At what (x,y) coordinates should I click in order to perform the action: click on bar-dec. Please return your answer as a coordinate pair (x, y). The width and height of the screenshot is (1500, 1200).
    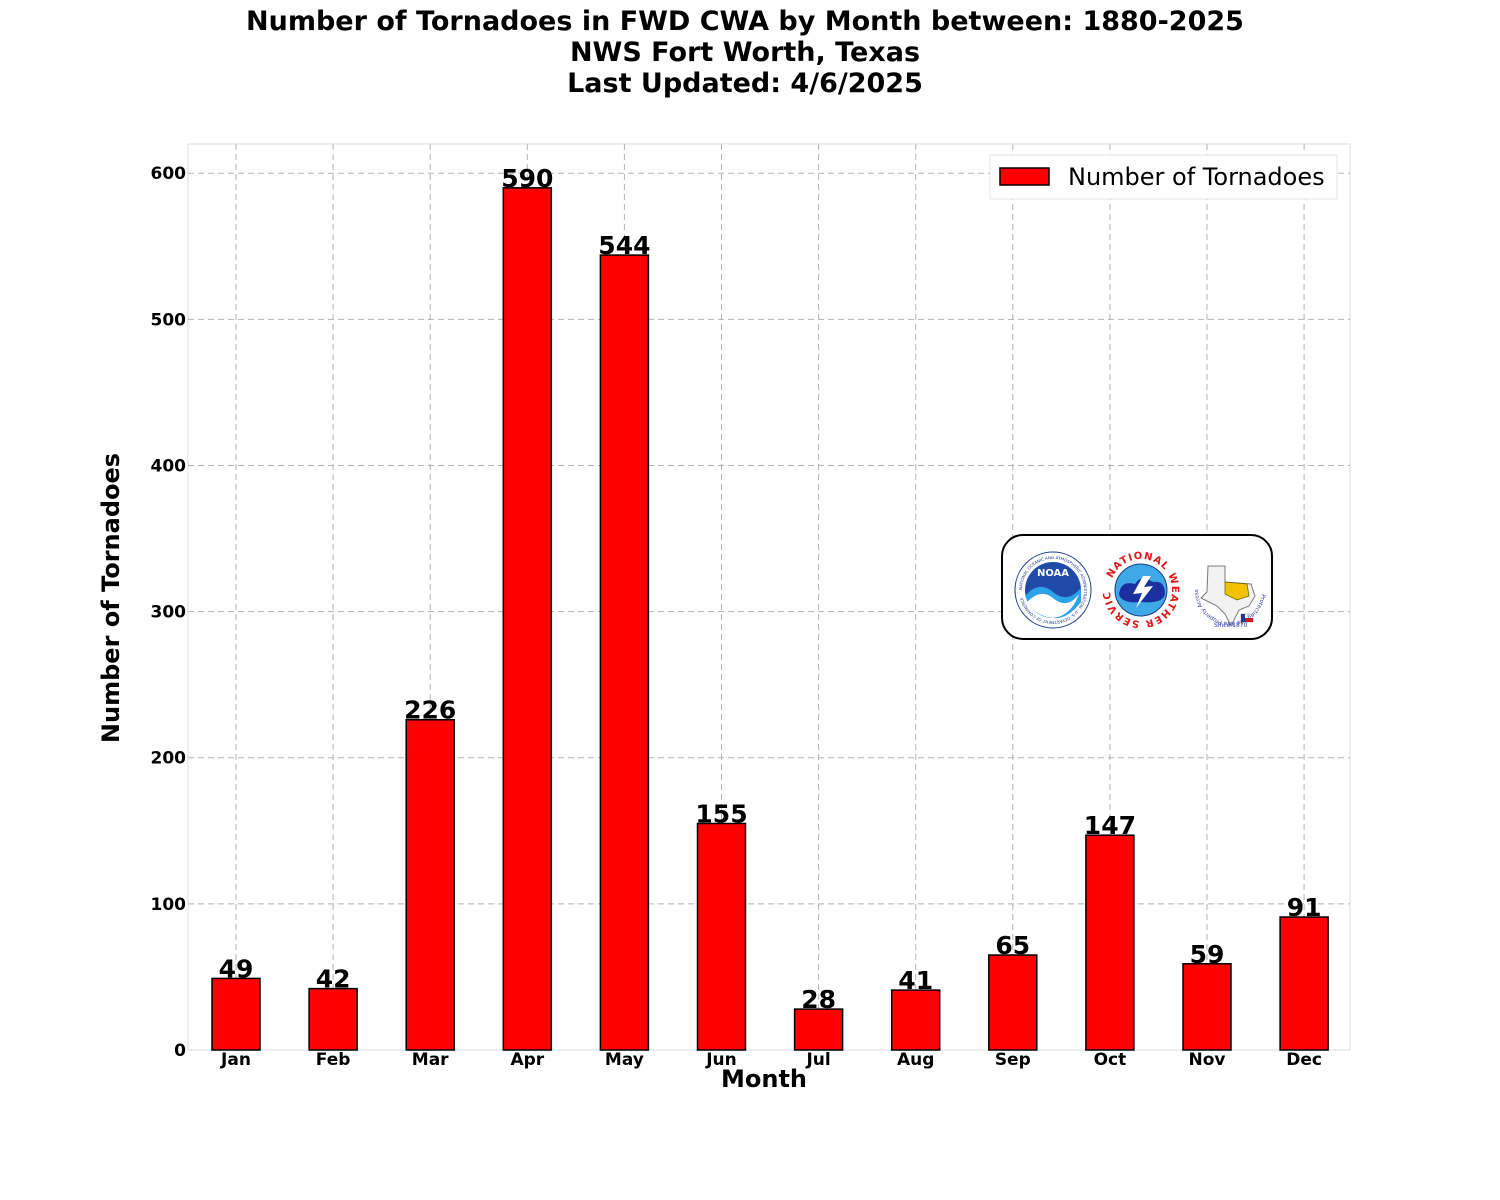
    Looking at the image, I should click on (1304, 983).